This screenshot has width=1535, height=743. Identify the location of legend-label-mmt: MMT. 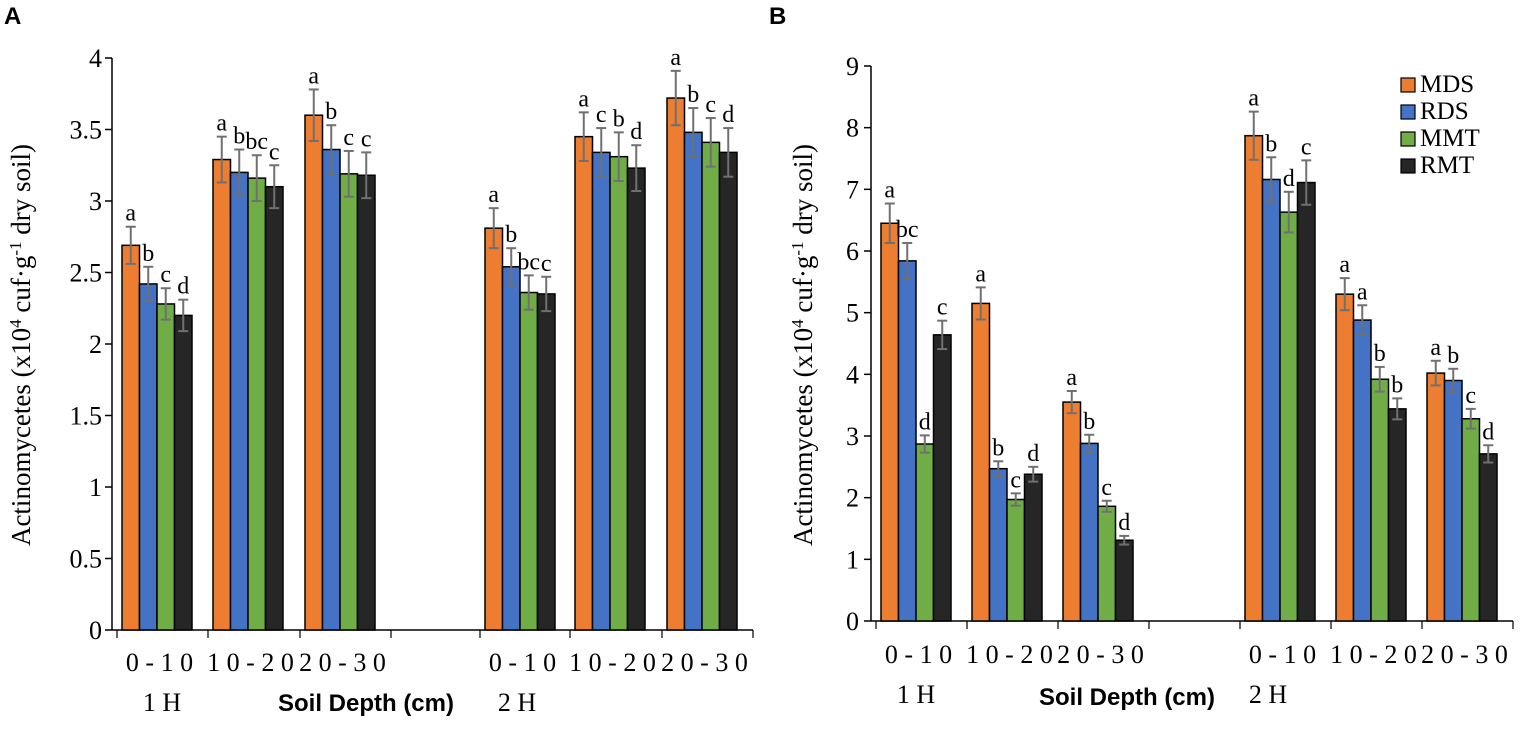
(1450, 138).